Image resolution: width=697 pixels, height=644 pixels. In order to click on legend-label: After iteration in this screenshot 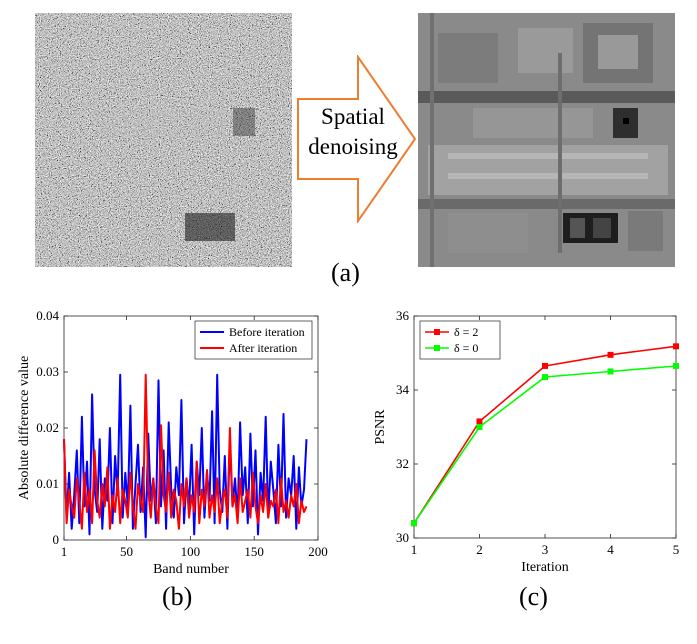, I will do `click(263, 348)`.